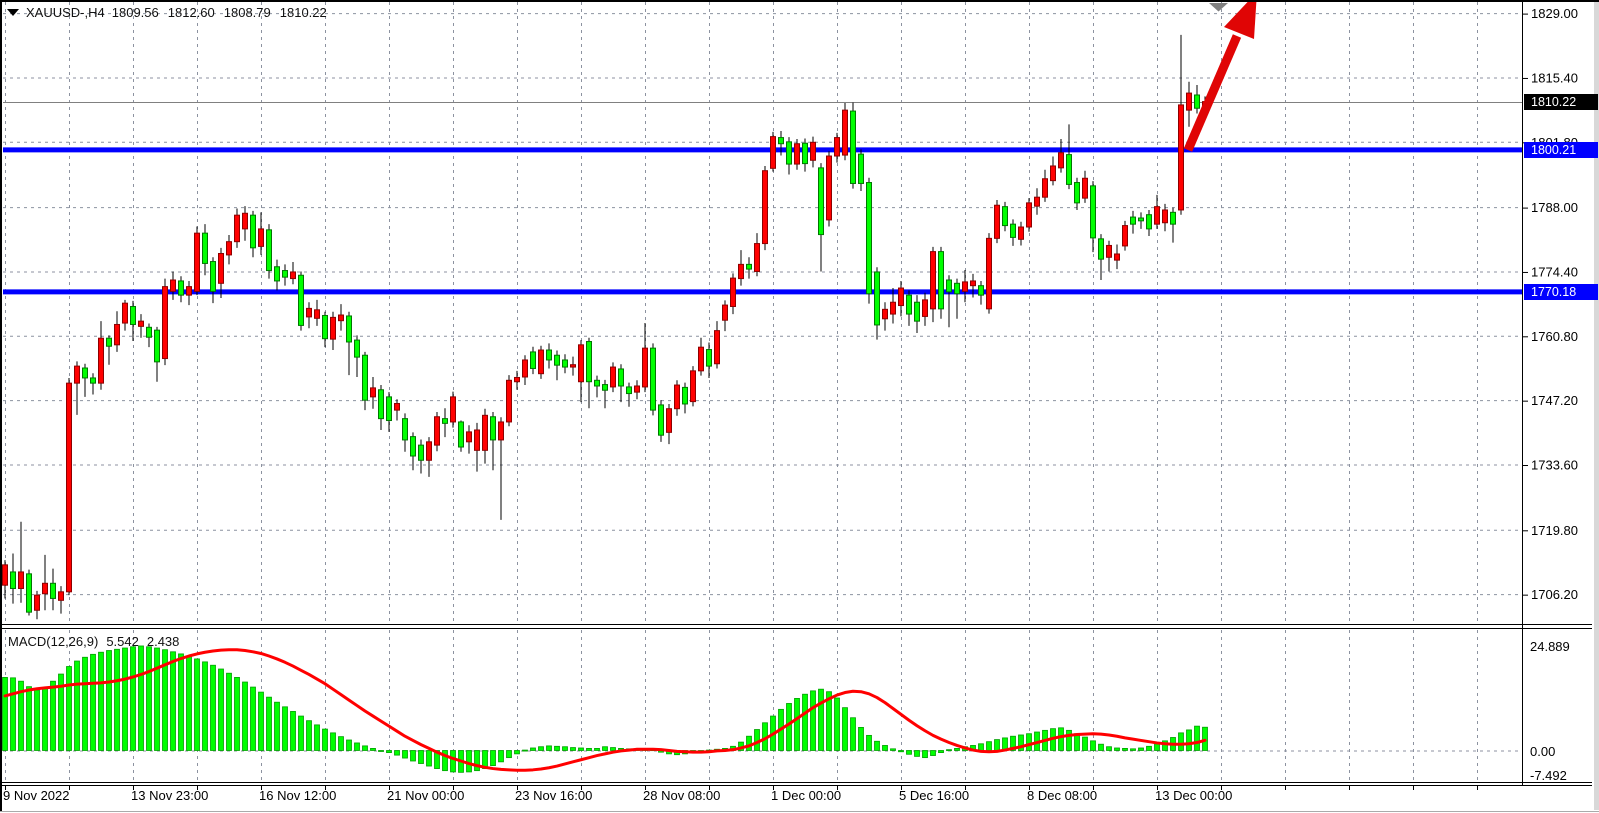 The image size is (1599, 813). Describe the element at coordinates (605, 710) in the screenshot. I see `macd-signal-line` at that location.